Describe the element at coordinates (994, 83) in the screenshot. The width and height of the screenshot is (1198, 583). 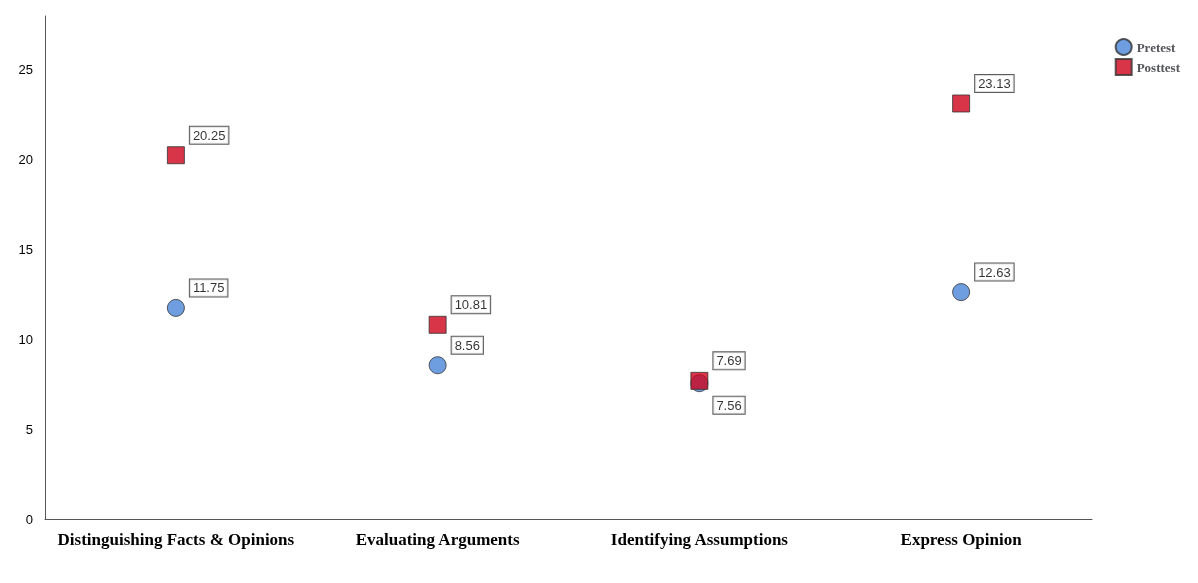
I see `data-label: 23.13` at that location.